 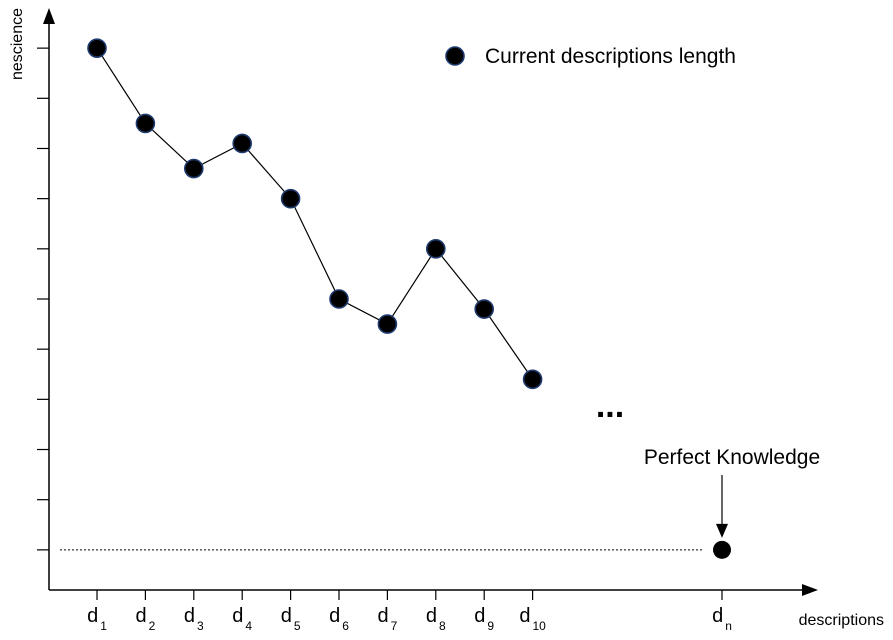 I want to click on x-tick-label-subscript: 4, so click(x=248, y=626).